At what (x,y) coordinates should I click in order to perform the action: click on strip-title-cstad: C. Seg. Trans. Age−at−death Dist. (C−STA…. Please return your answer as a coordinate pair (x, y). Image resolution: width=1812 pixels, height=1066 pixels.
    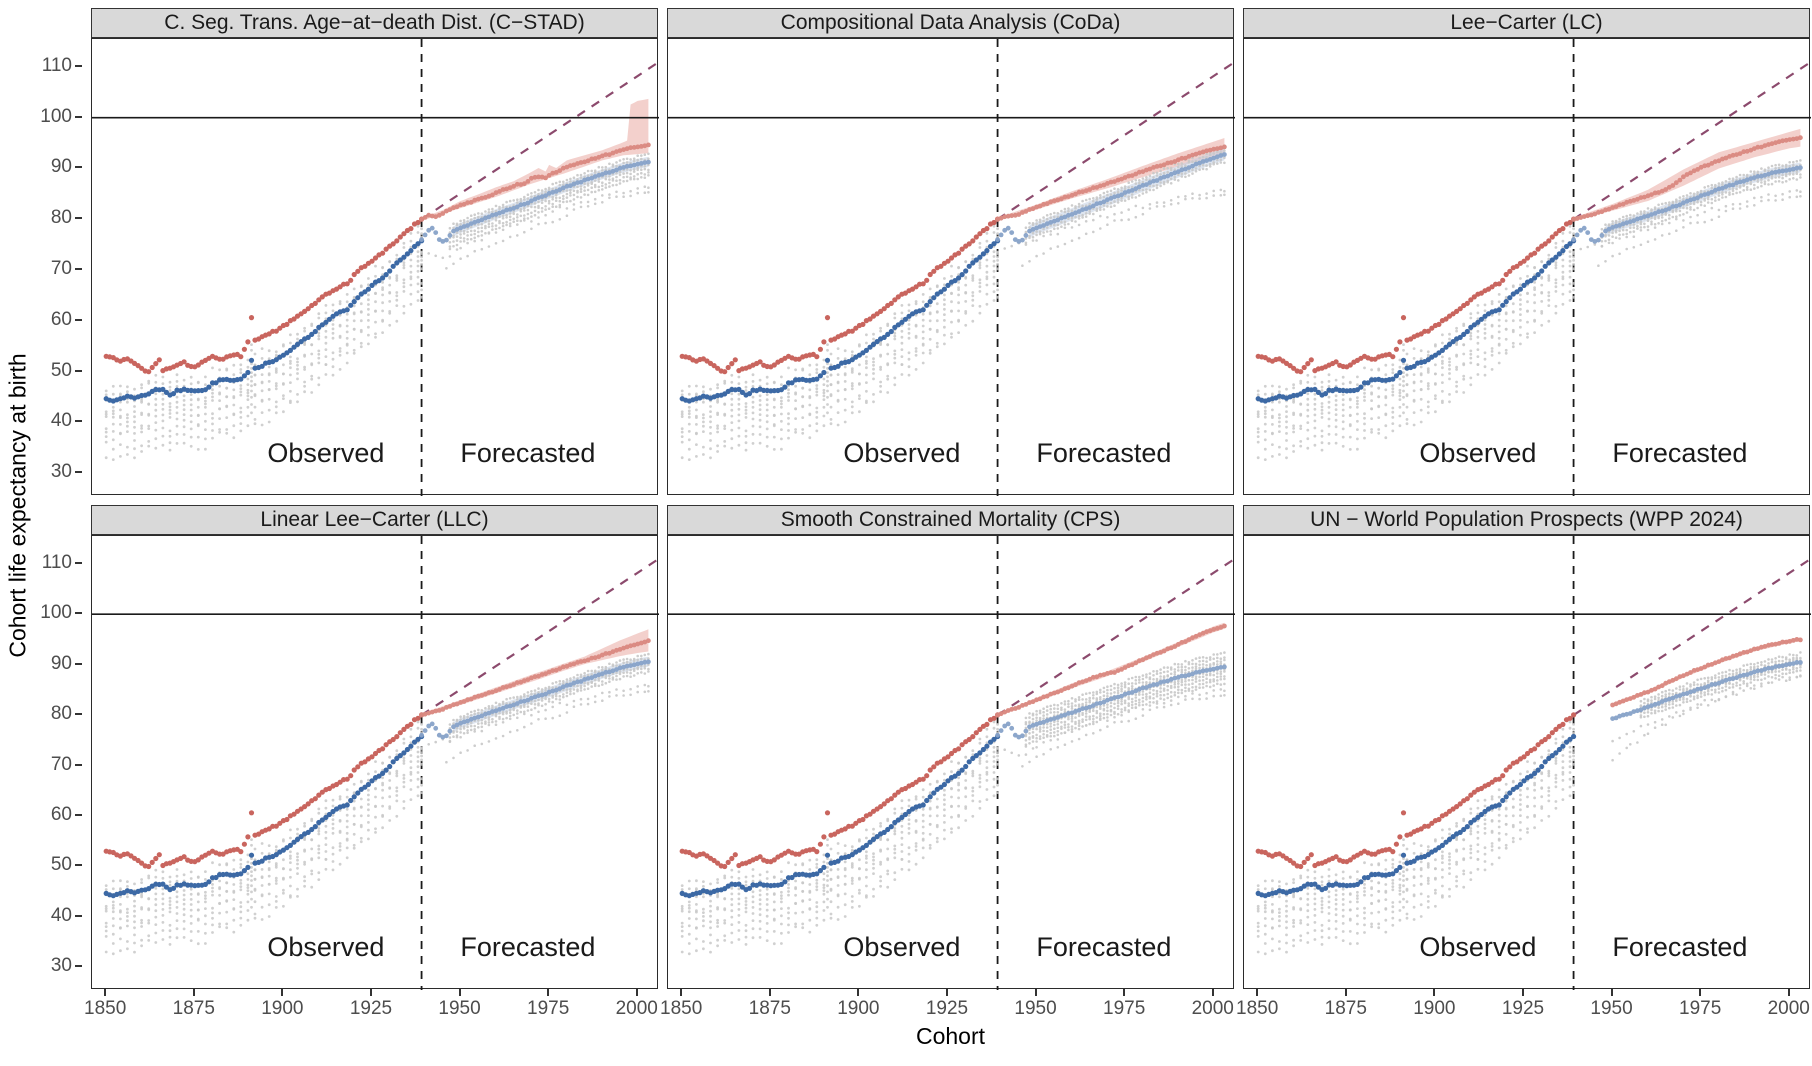
    Looking at the image, I should click on (374, 23).